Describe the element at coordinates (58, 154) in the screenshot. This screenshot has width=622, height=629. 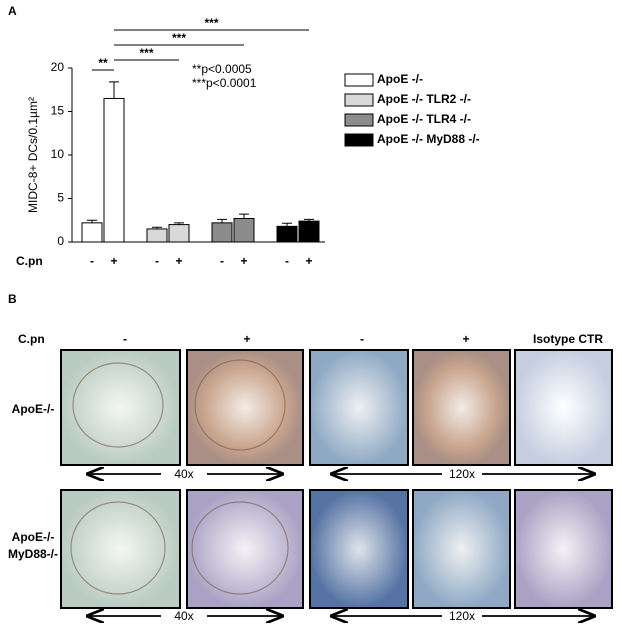
I see `y-tick-label: 10` at that location.